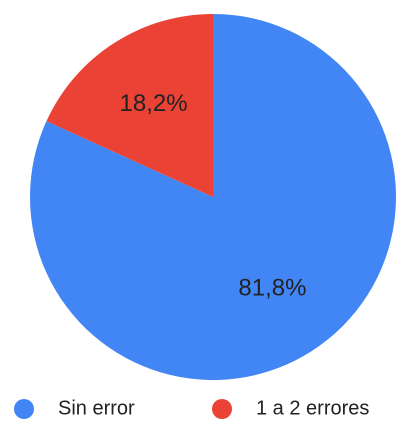  What do you see at coordinates (96, 408) in the screenshot?
I see `legend-label: Sin error` at bounding box center [96, 408].